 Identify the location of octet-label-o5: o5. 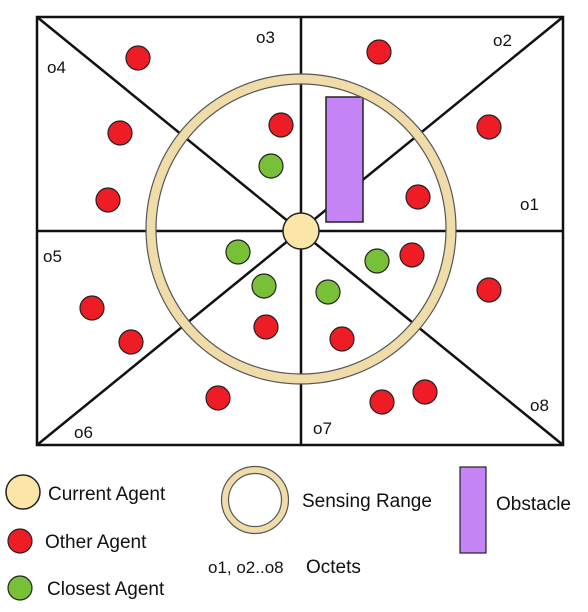
(52, 256).